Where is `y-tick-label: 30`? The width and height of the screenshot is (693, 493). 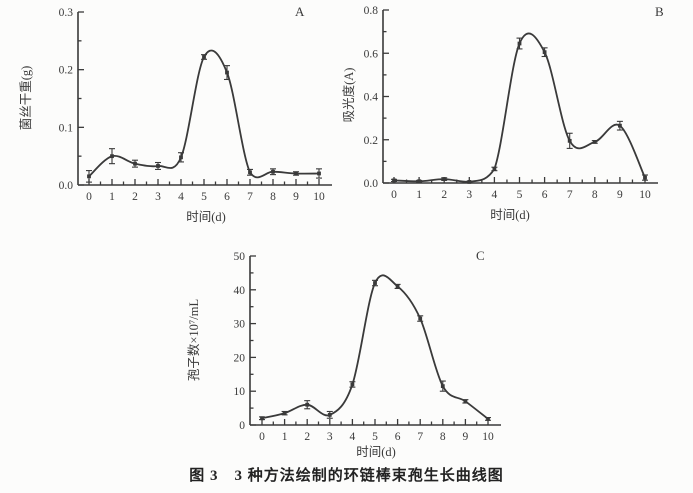
y-tick-label: 30 is located at coordinates (240, 325).